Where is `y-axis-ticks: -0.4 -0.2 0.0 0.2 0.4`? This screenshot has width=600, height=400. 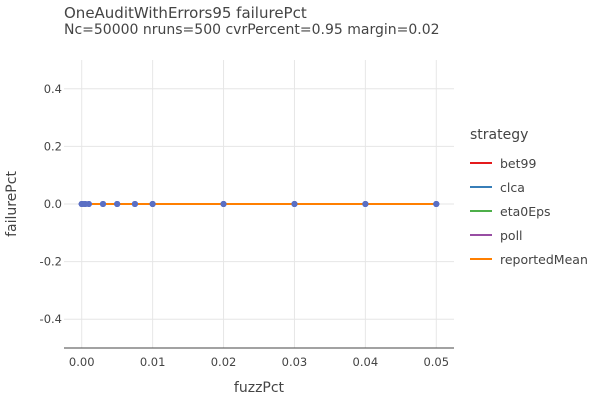 y-axis-ticks: -0.4 -0.2 0.0 0.2 0.4 is located at coordinates (51, 204).